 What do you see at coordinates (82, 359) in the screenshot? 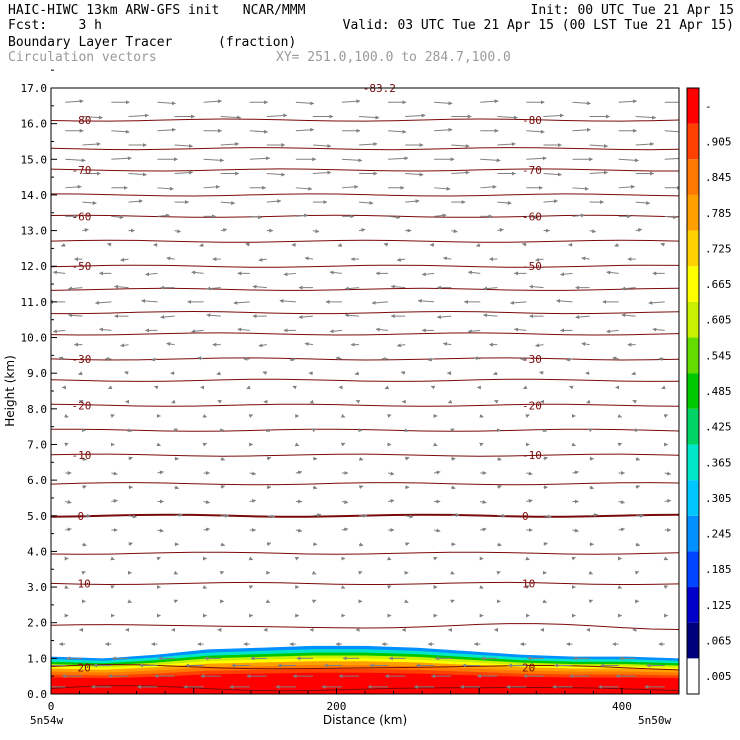
I see `contour-label: -30` at bounding box center [82, 359].